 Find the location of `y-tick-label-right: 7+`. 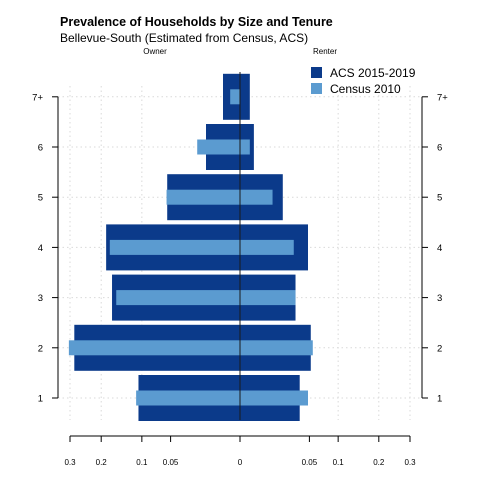

y-tick-label-right: 7+ is located at coordinates (442, 97).